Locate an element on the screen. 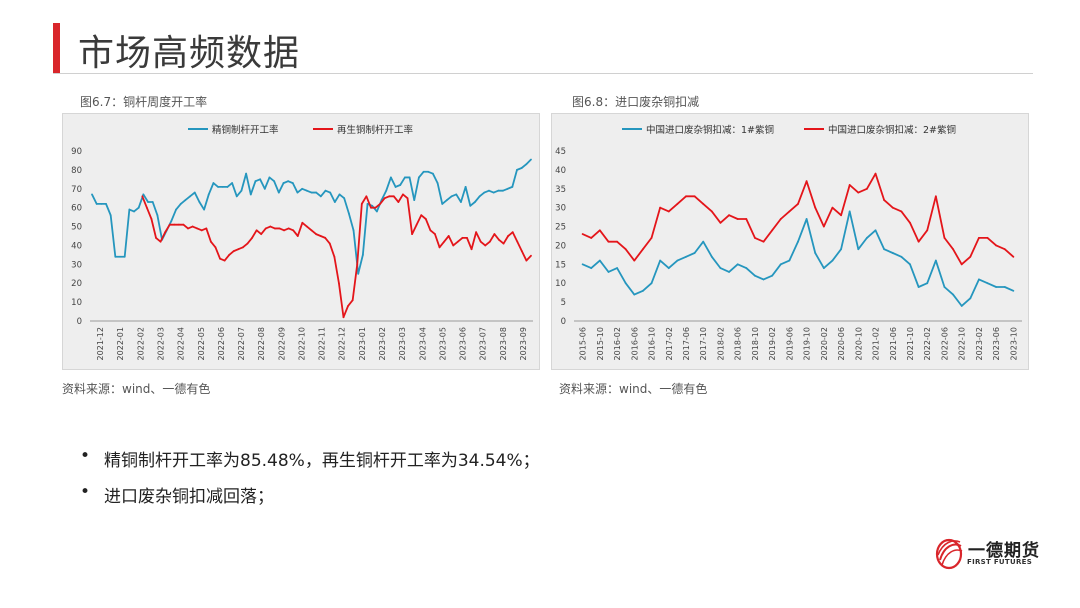  x-tick-label: 2019-02 is located at coordinates (772, 343).